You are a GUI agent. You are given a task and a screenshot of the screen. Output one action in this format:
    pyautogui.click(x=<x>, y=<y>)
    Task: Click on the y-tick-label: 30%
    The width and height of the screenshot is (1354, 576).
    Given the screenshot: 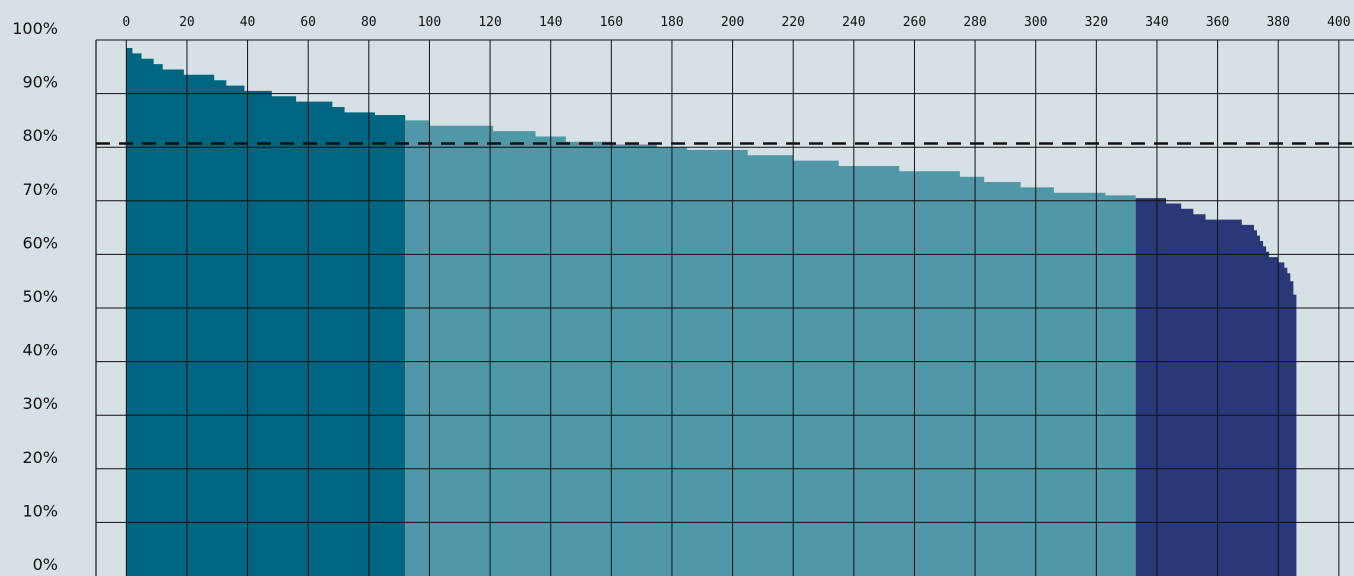 What is the action you would take?
    pyautogui.click(x=40, y=403)
    